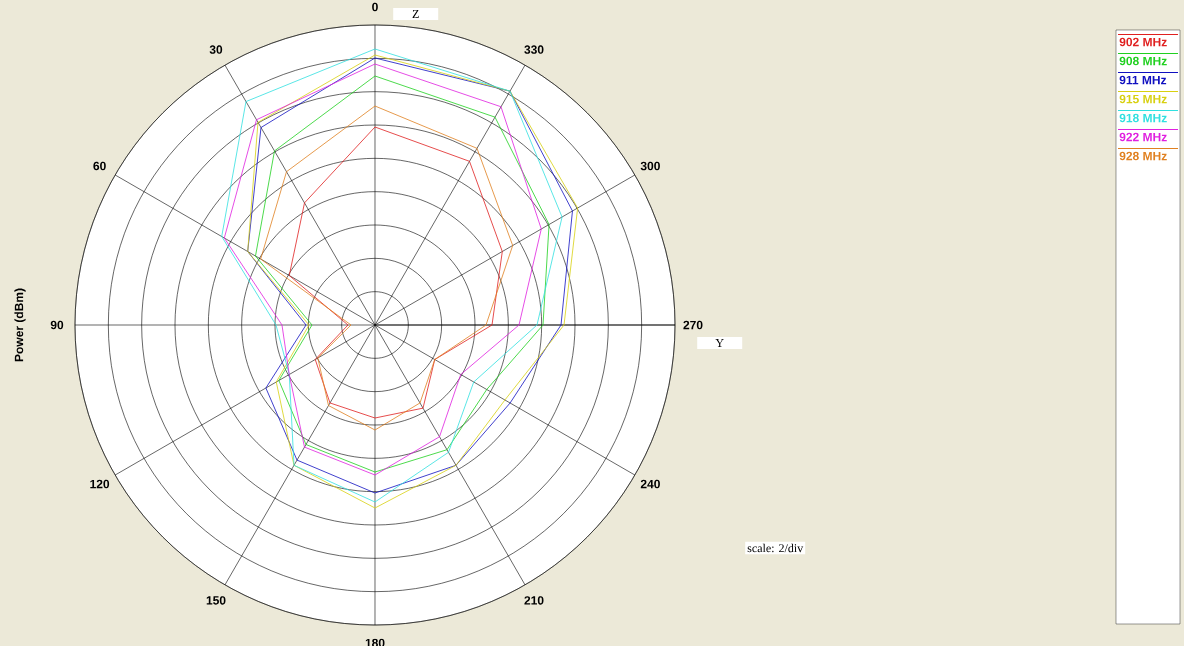  I want to click on spoke-label: 270, so click(693, 325).